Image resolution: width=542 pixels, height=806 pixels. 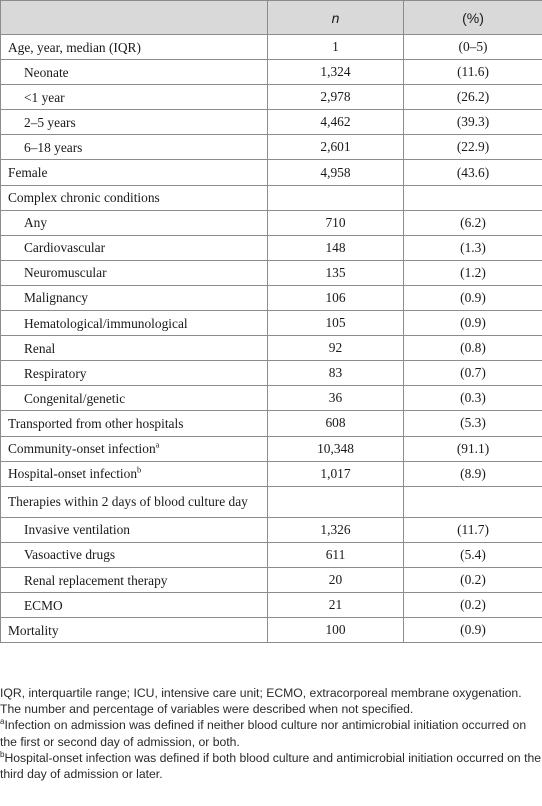 What do you see at coordinates (46, 72) in the screenshot?
I see `row-label-text: Neonate` at bounding box center [46, 72].